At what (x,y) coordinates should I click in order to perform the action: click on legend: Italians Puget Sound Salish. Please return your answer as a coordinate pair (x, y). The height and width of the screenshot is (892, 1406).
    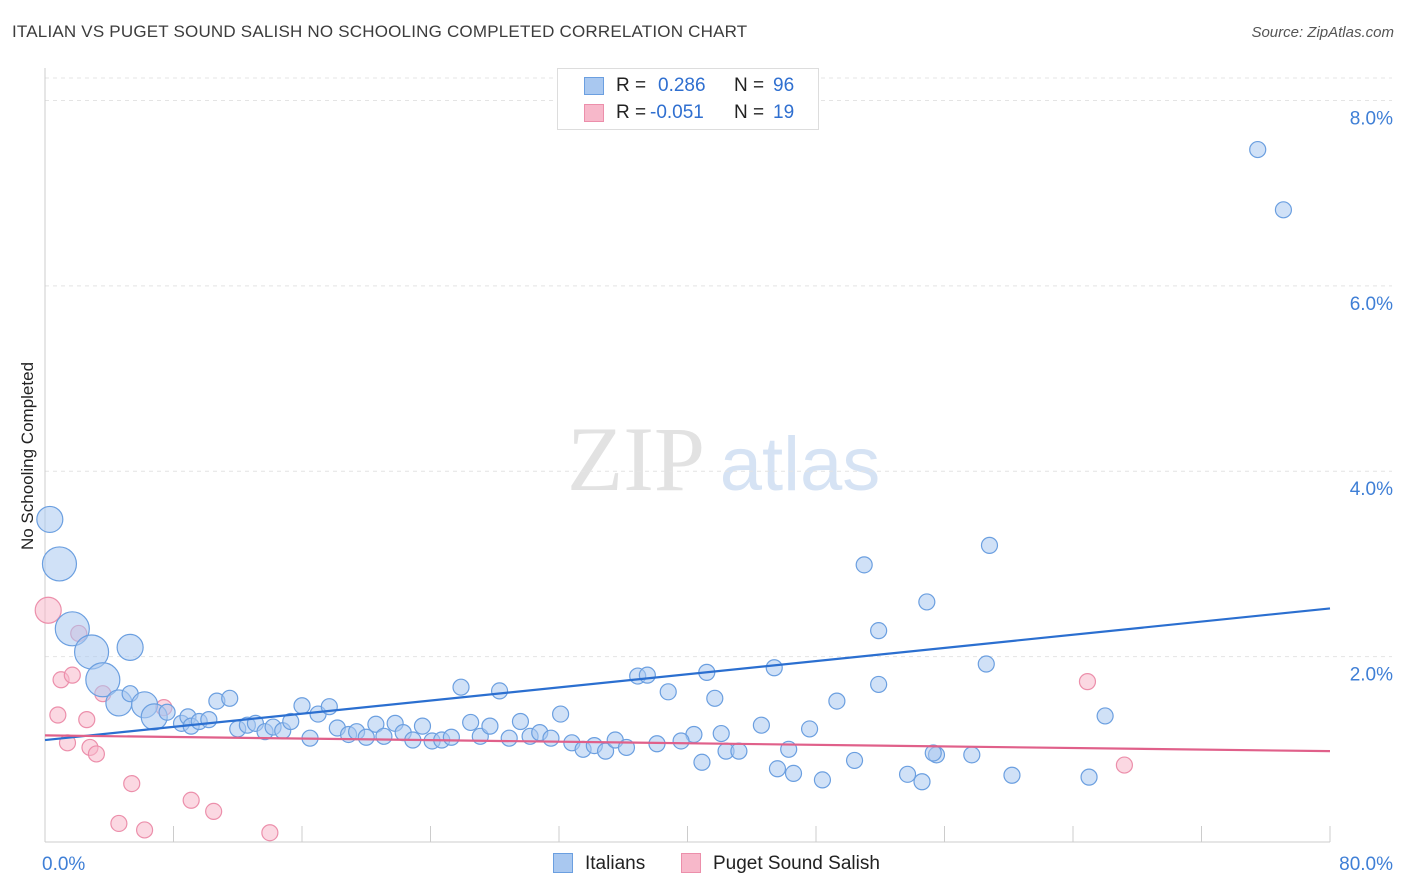
    Looking at the image, I should click on (703, 865).